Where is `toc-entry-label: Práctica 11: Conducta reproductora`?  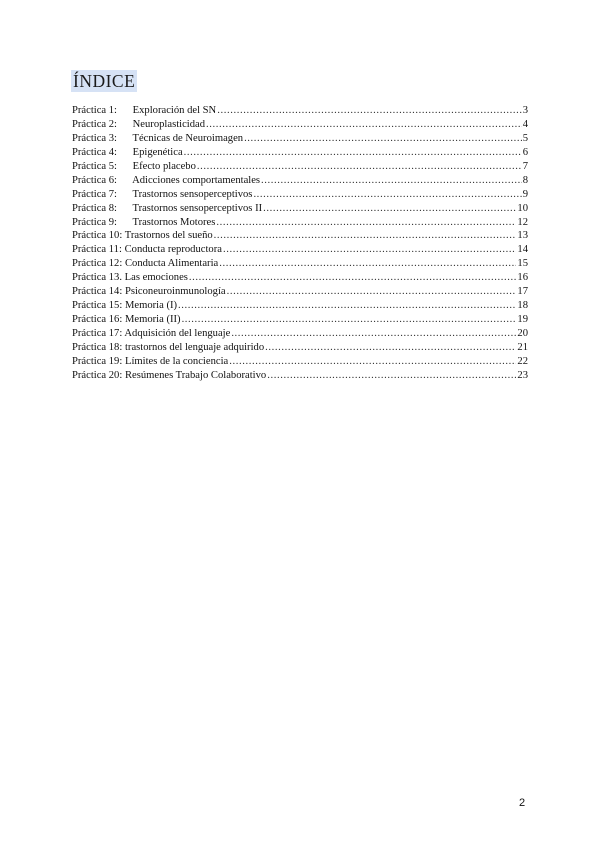
toc-entry-label: Práctica 11: Conducta reproductora is located at coordinates (147, 250).